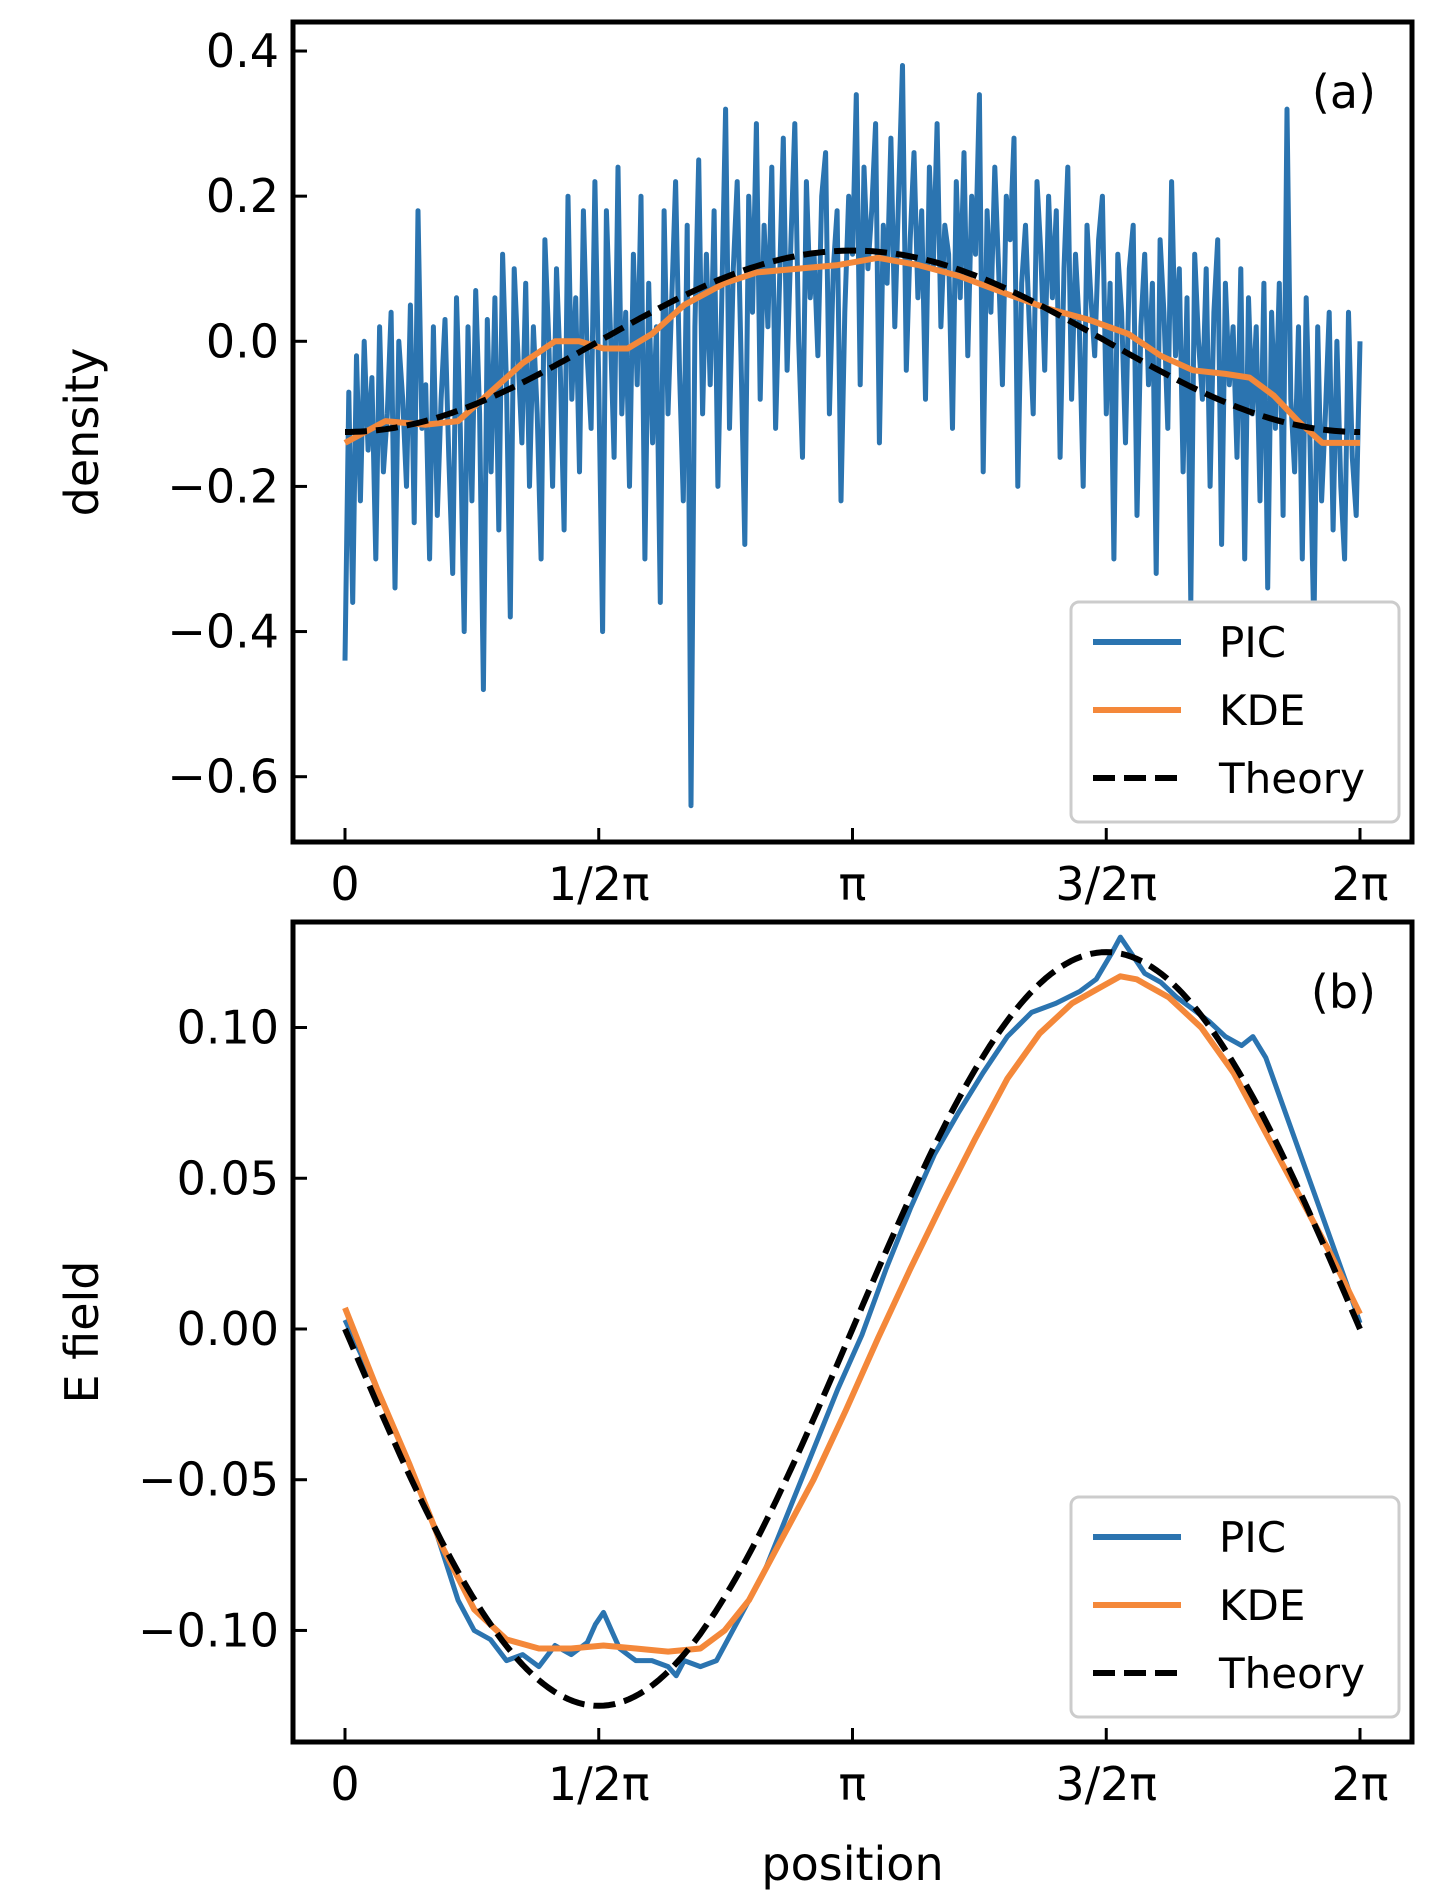 The image size is (1434, 1896). Describe the element at coordinates (228, 1028) in the screenshot. I see `y-tick-label: 0.10` at that location.